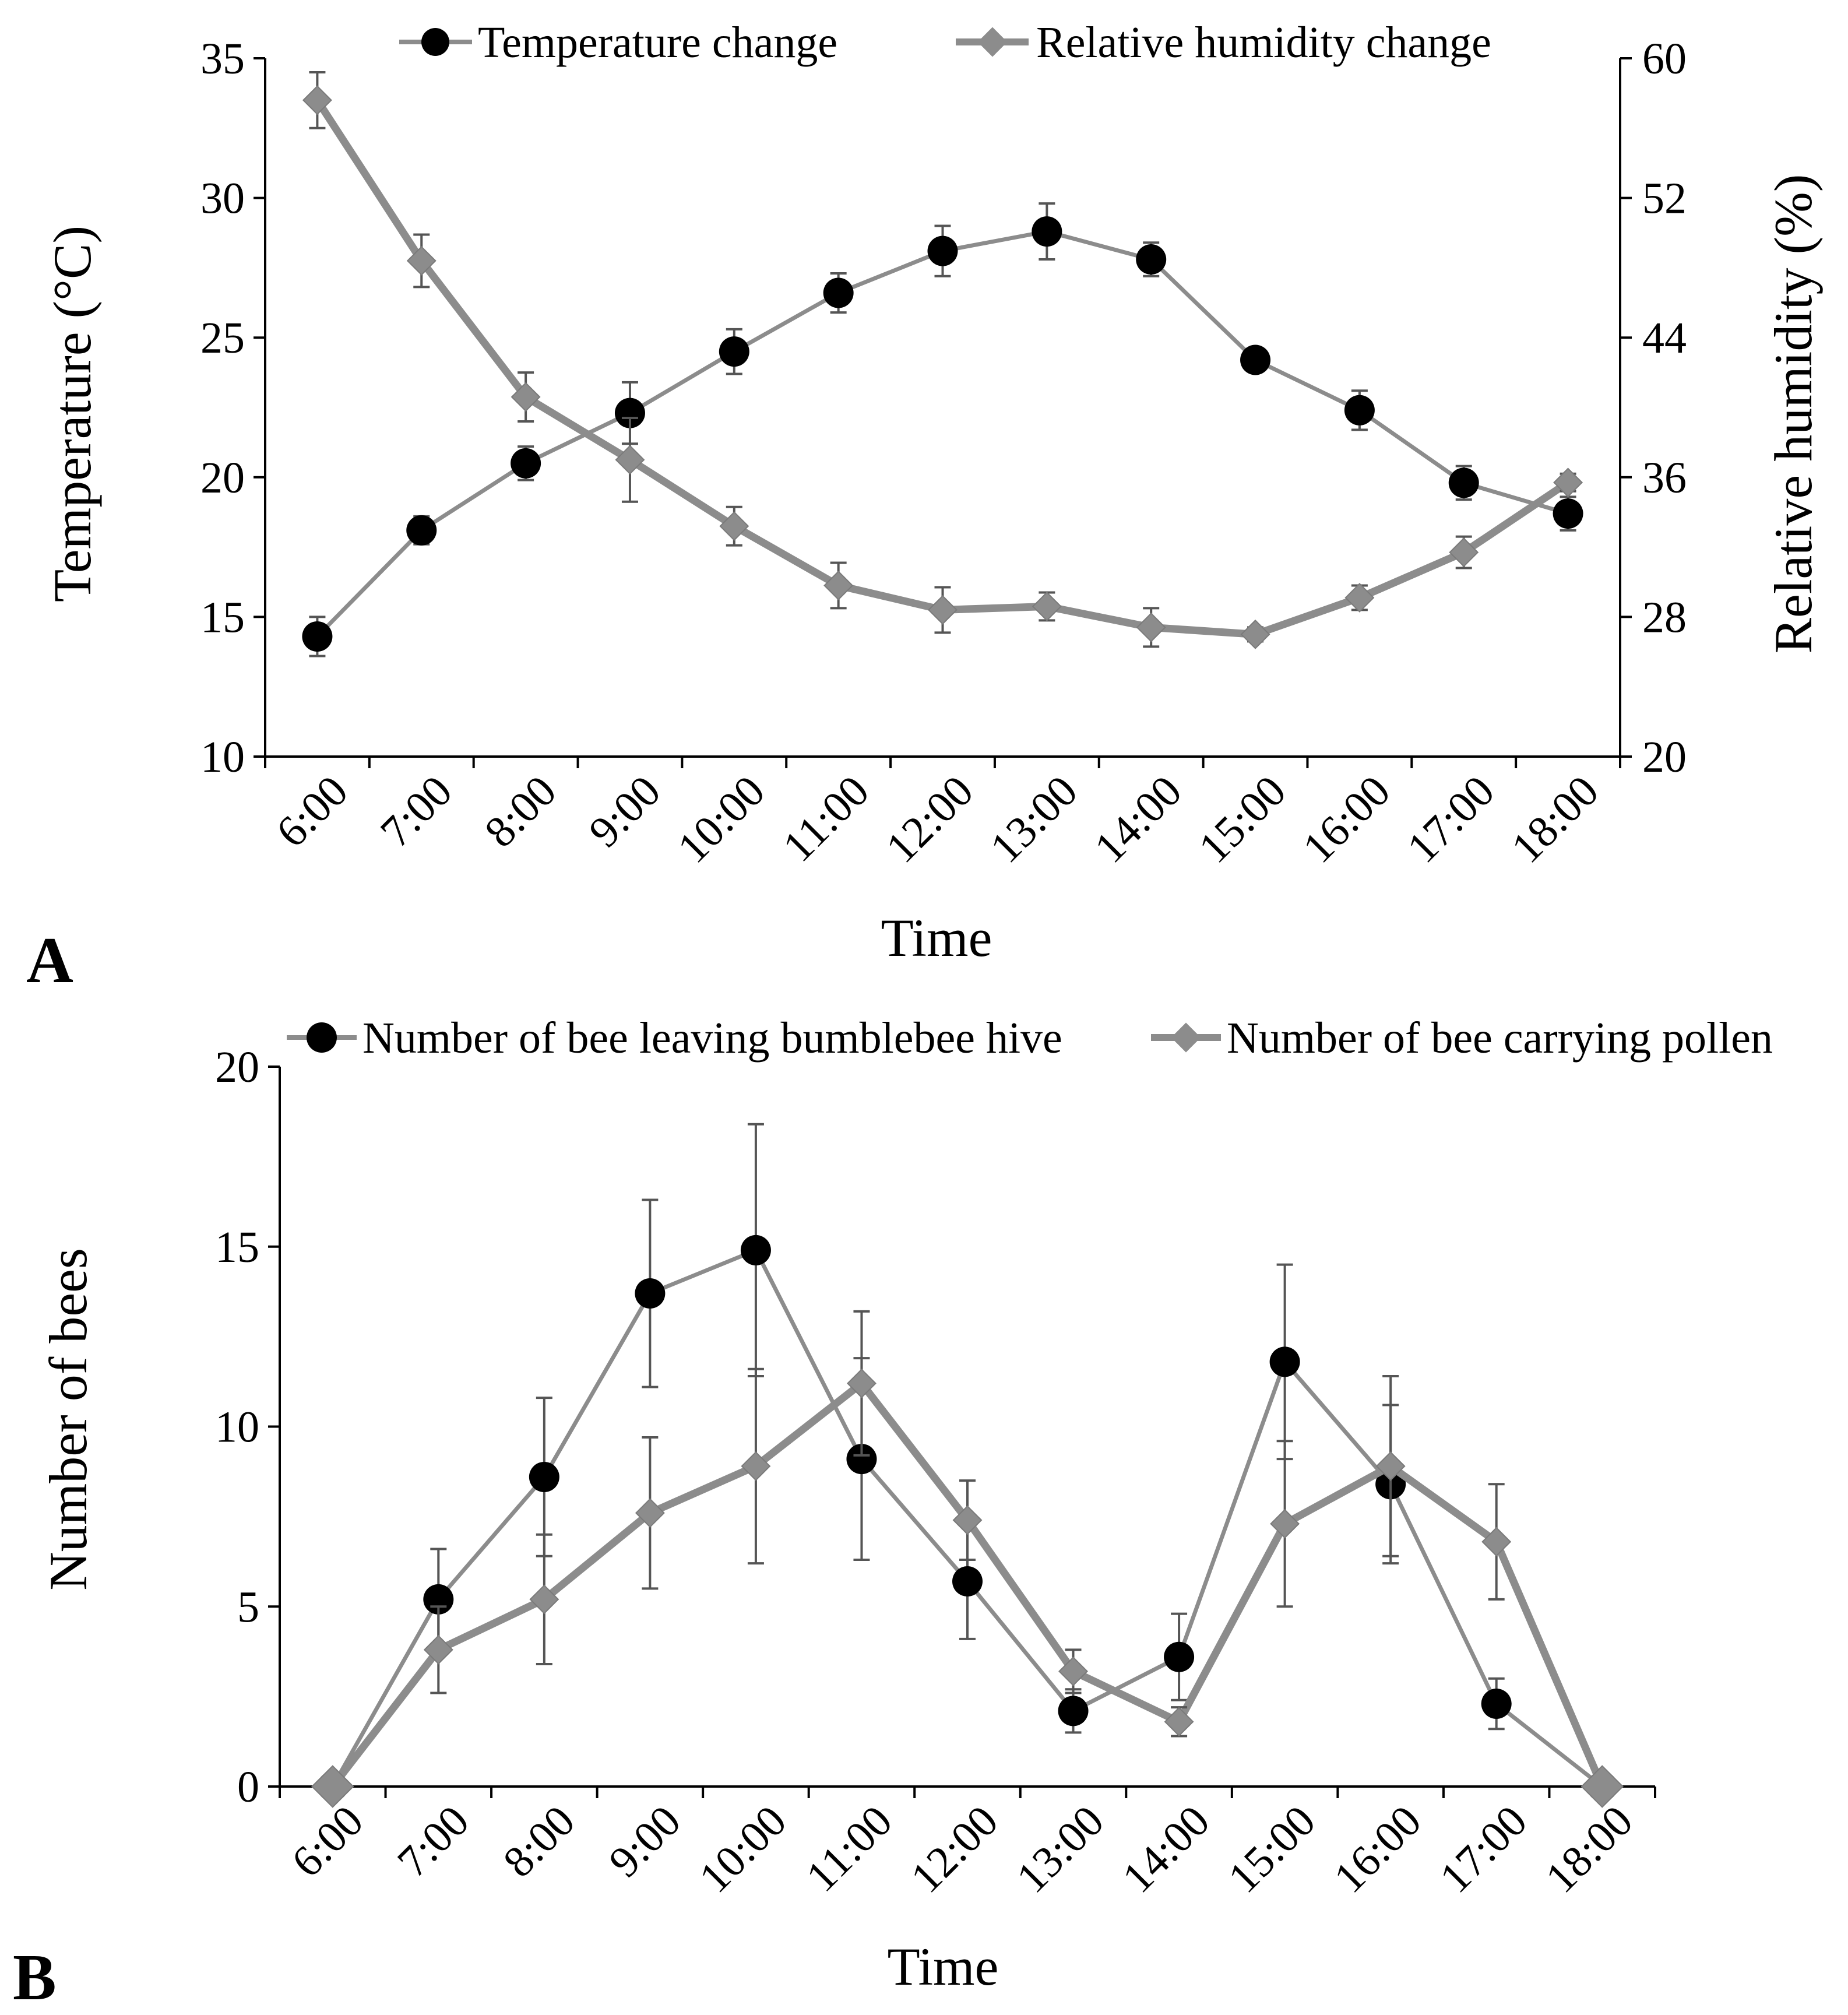 The height and width of the screenshot is (2015, 1848). Describe the element at coordinates (1664, 338) in the screenshot. I see `panel-a-y2-tick-label: 44` at that location.